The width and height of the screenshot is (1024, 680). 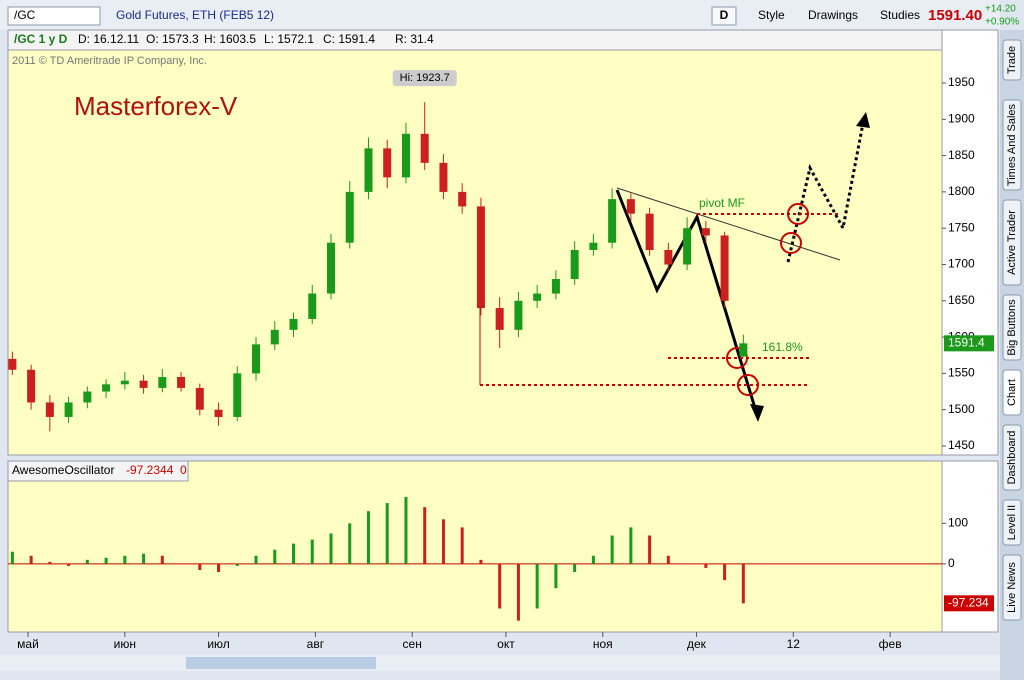 I want to click on y-tick-label: 100, so click(x=958, y=523).